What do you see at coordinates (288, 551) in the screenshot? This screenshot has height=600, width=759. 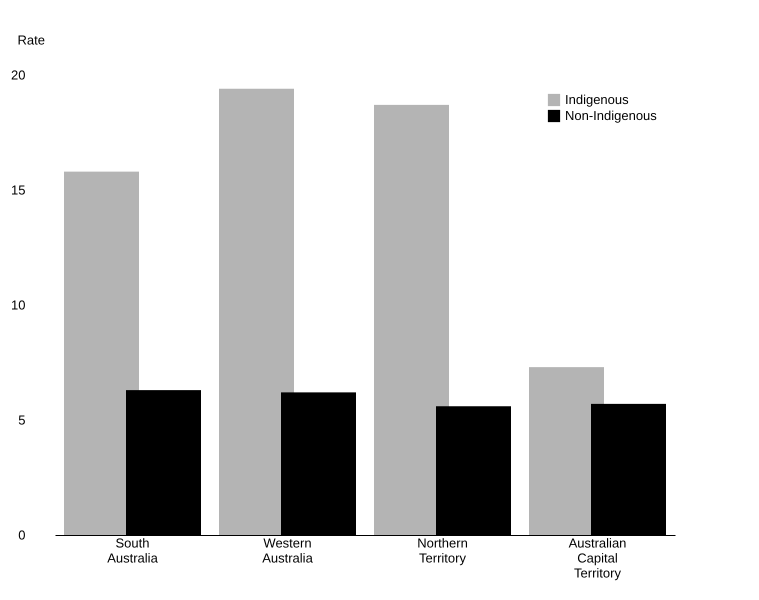 I see `x-tick-label: Western Australia` at bounding box center [288, 551].